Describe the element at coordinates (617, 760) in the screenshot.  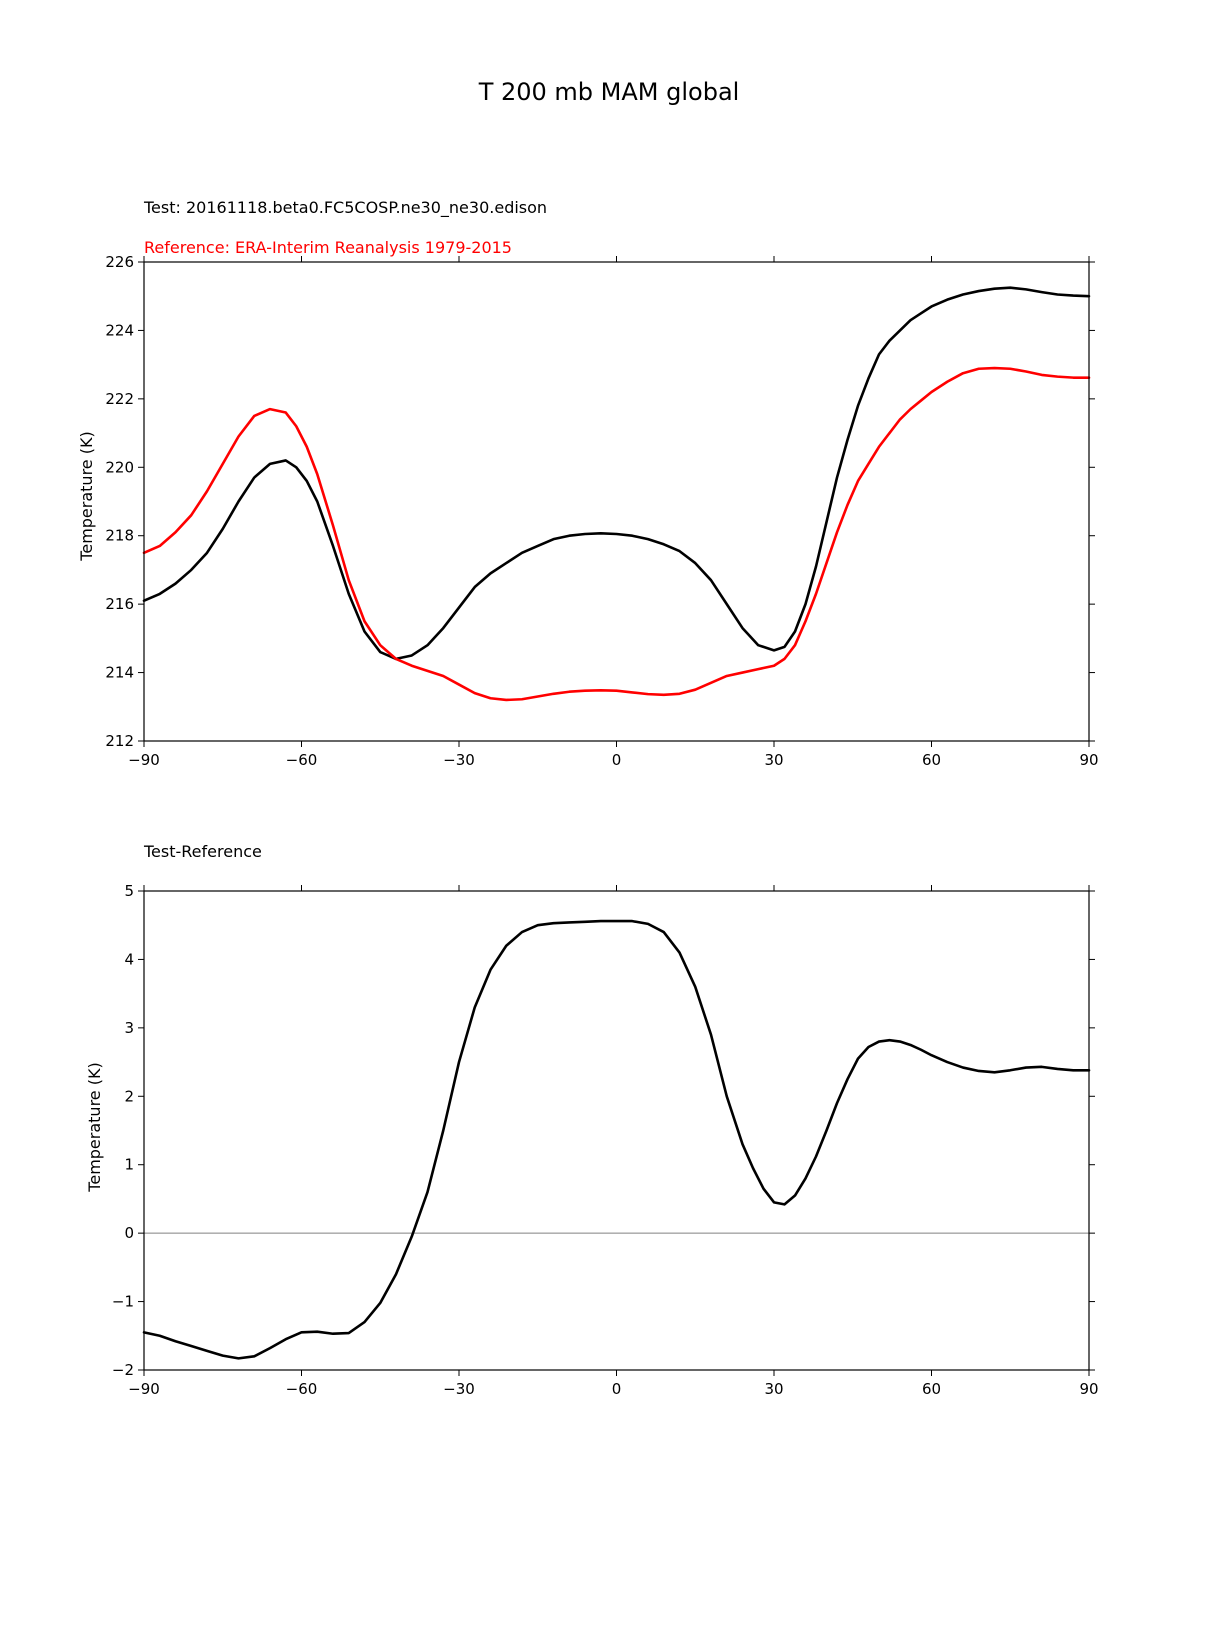
I see `top-x-tick-label: 0` at that location.